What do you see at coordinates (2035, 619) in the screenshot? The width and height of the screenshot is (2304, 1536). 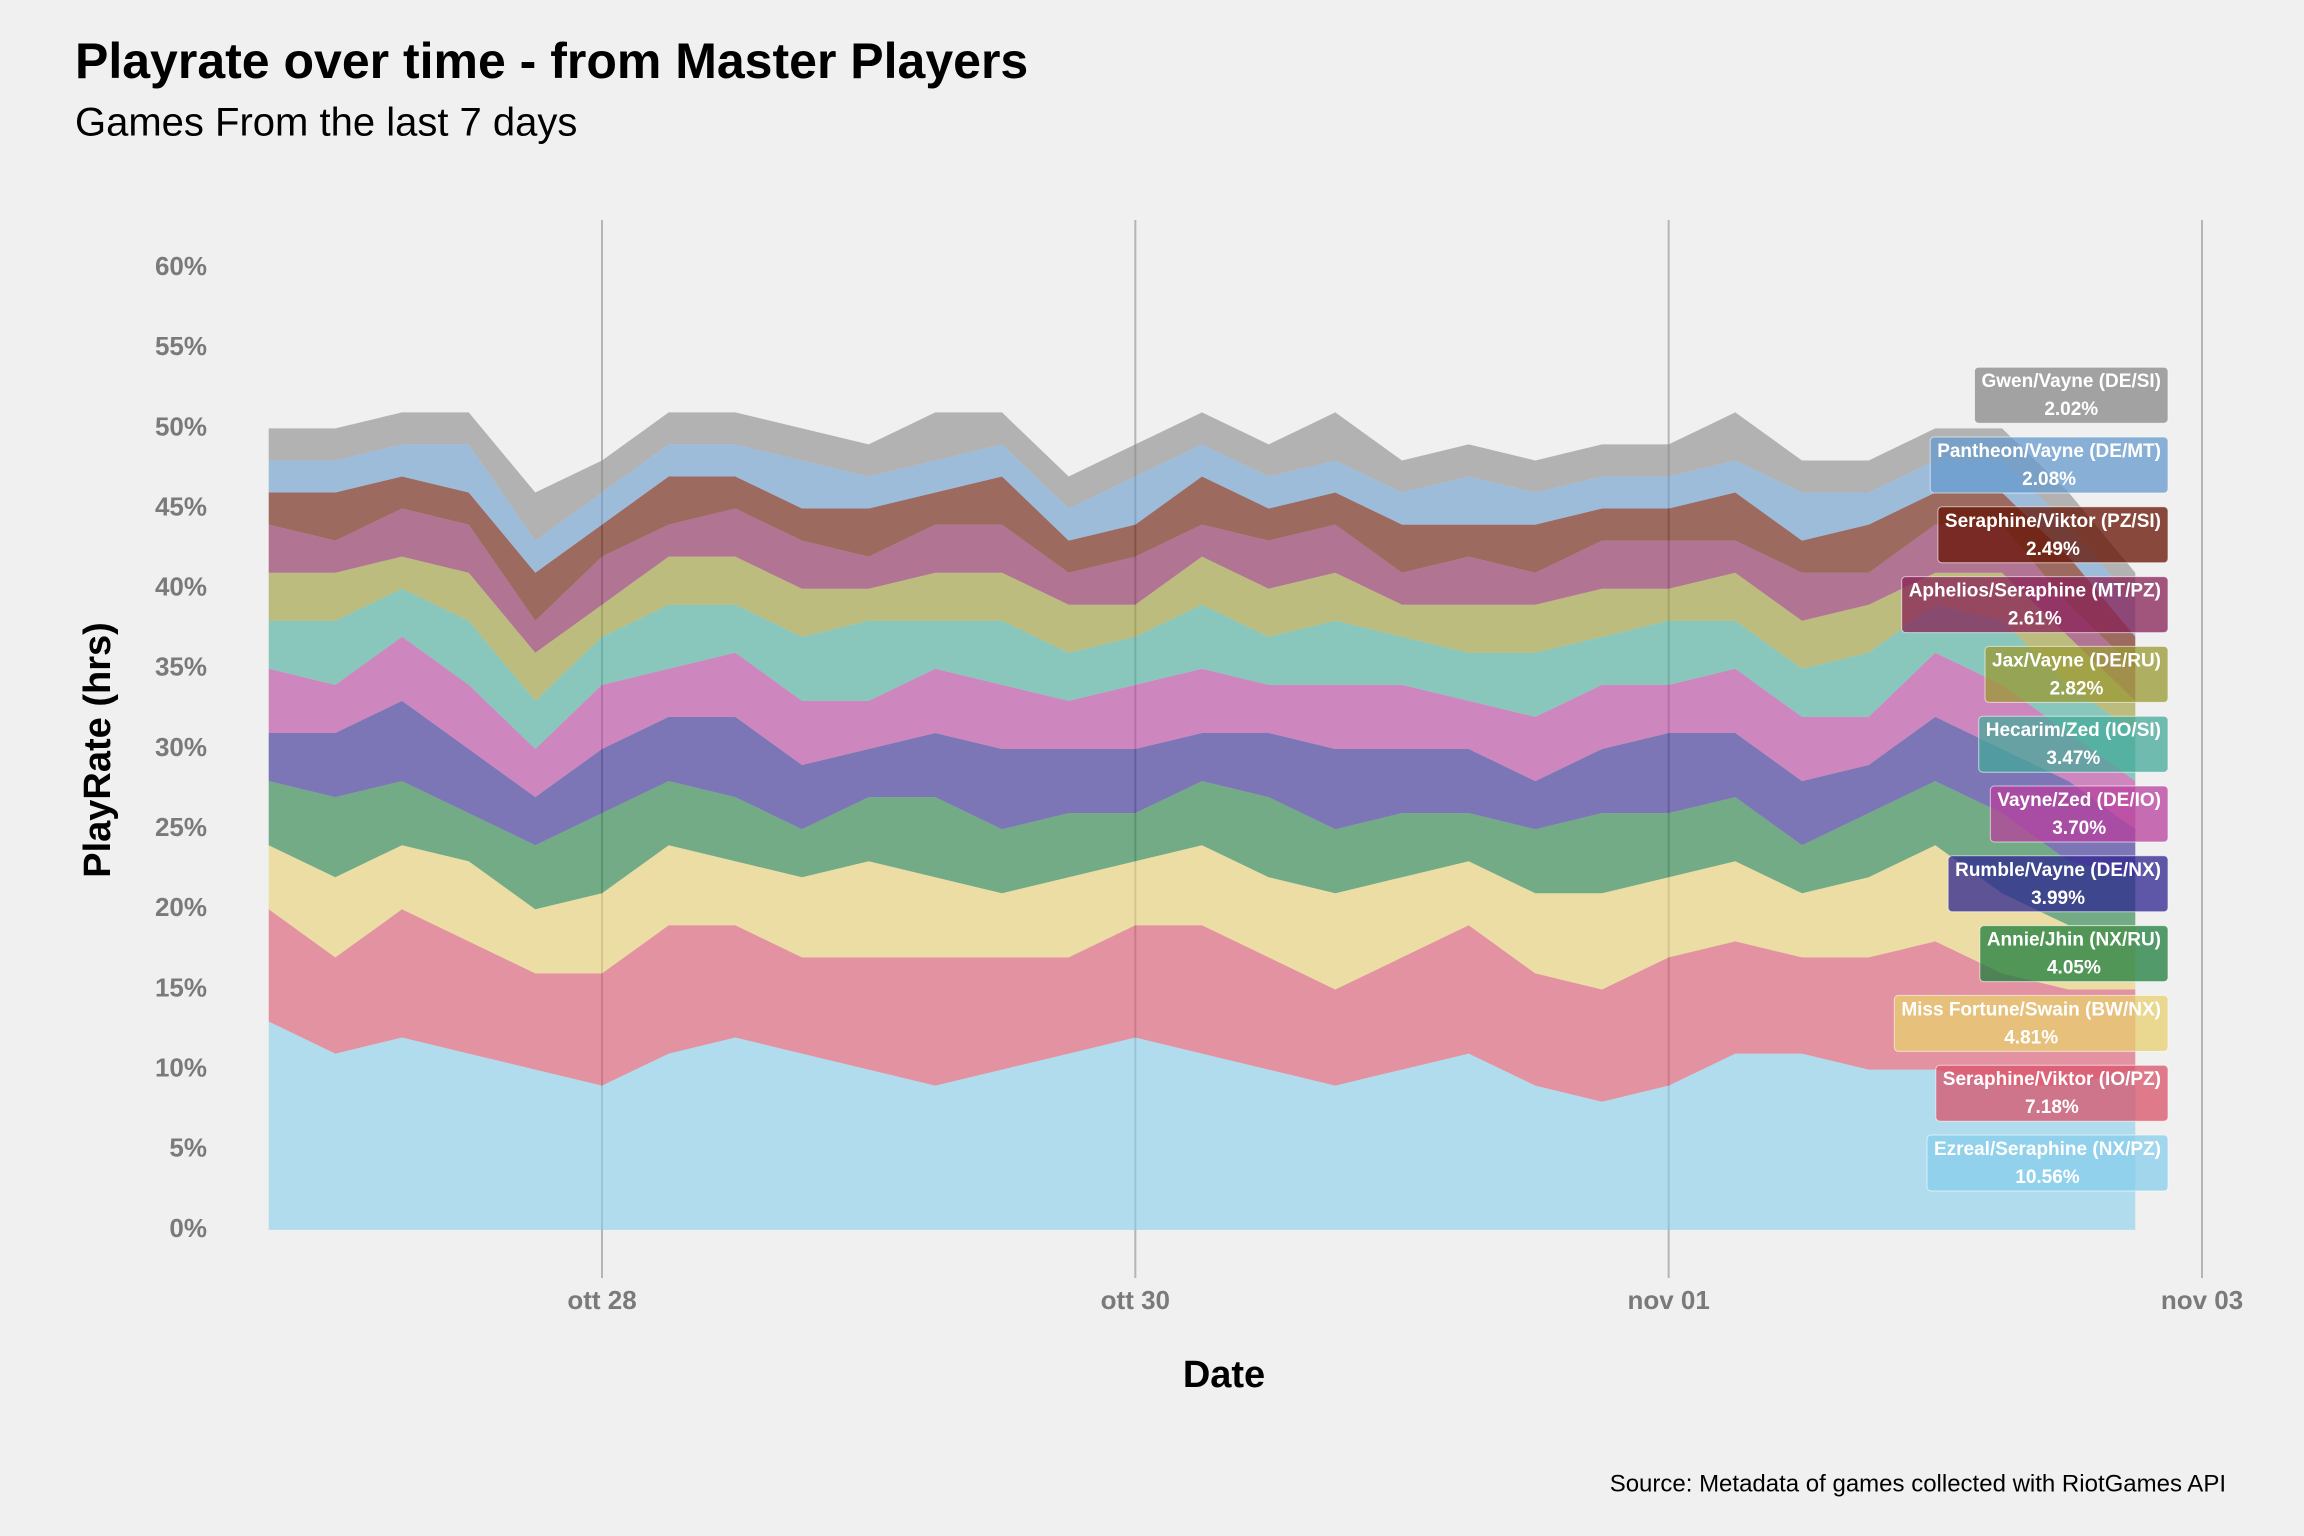 I see `value-label: 2.61%` at bounding box center [2035, 619].